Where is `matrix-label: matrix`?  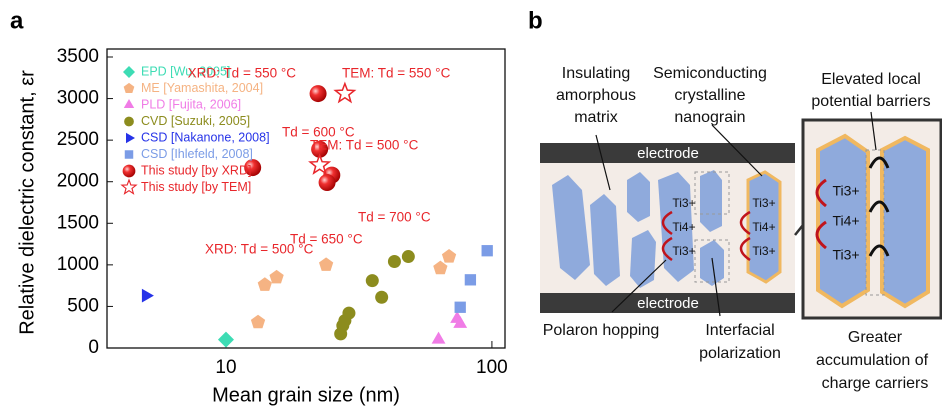 matrix-label: matrix is located at coordinates (596, 117).